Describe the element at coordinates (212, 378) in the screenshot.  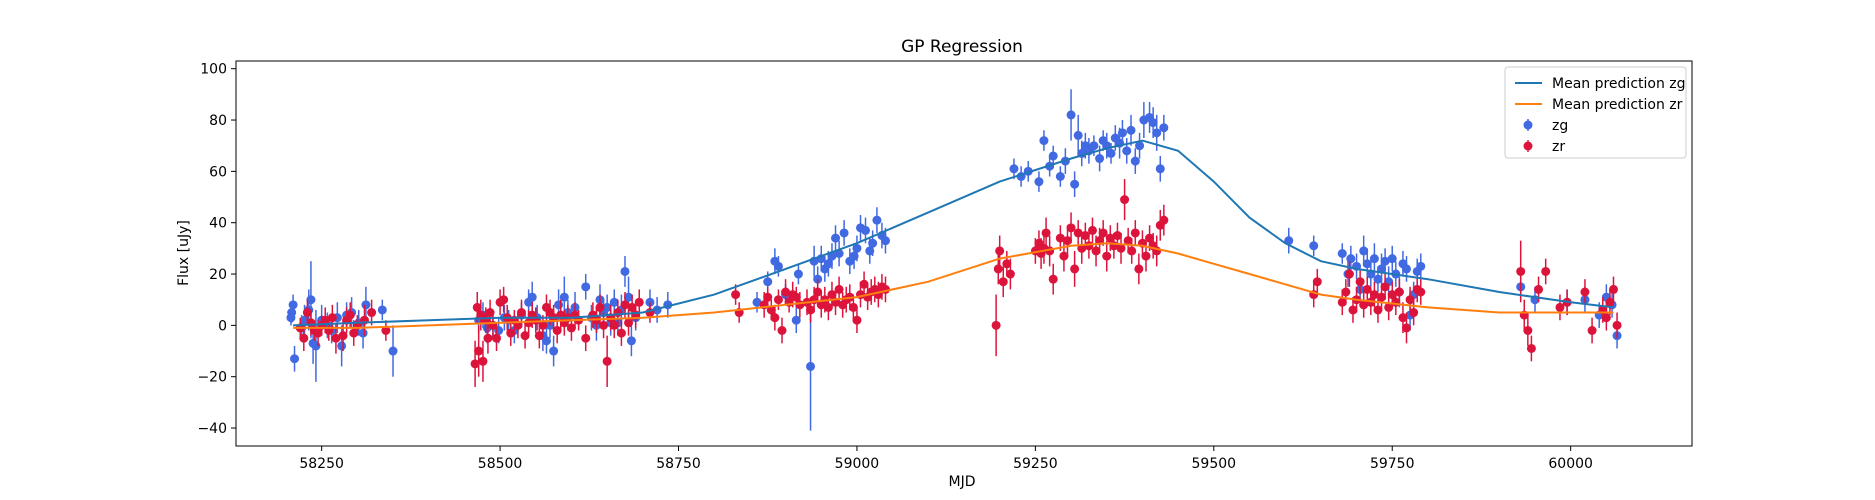
I see `y-tick-label: −20` at that location.